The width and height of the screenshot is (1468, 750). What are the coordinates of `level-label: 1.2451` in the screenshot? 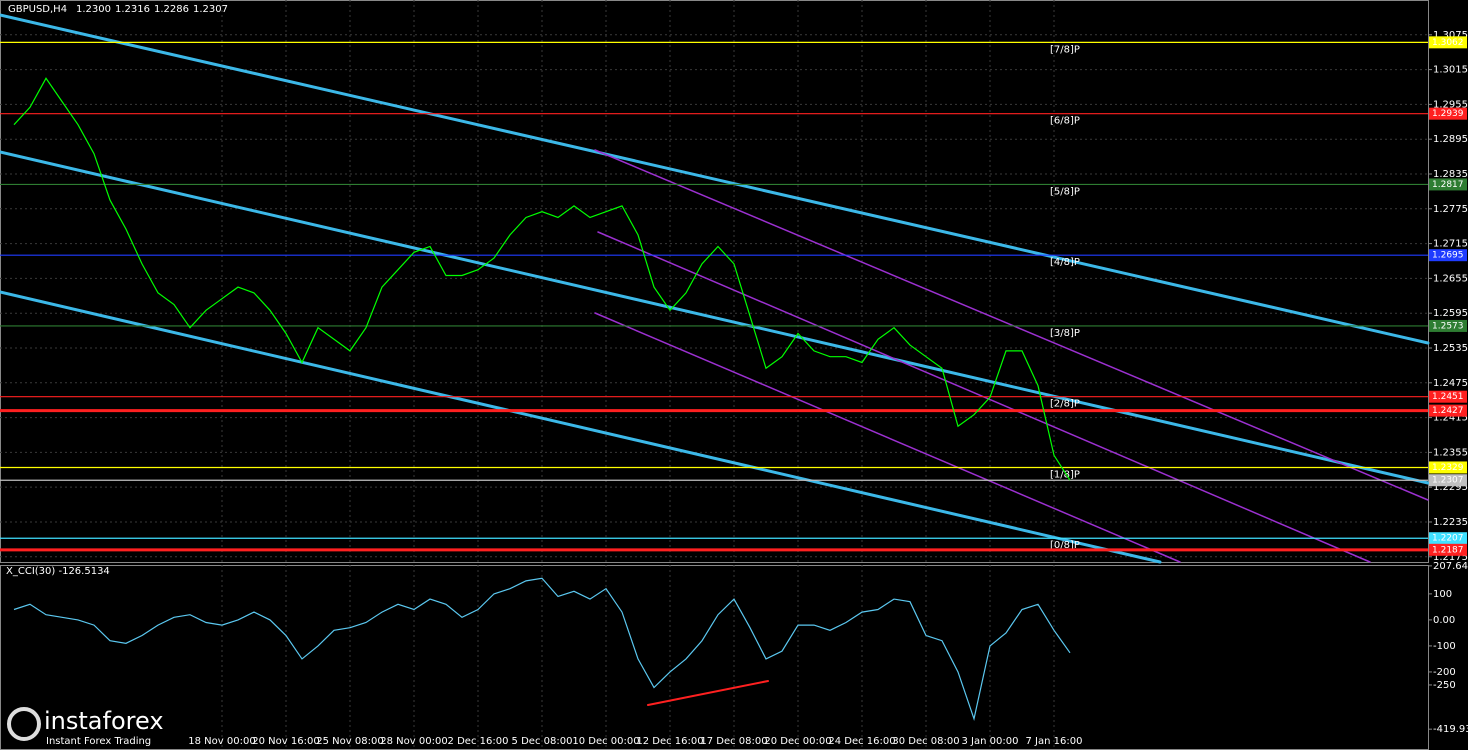 It's located at (1448, 397).